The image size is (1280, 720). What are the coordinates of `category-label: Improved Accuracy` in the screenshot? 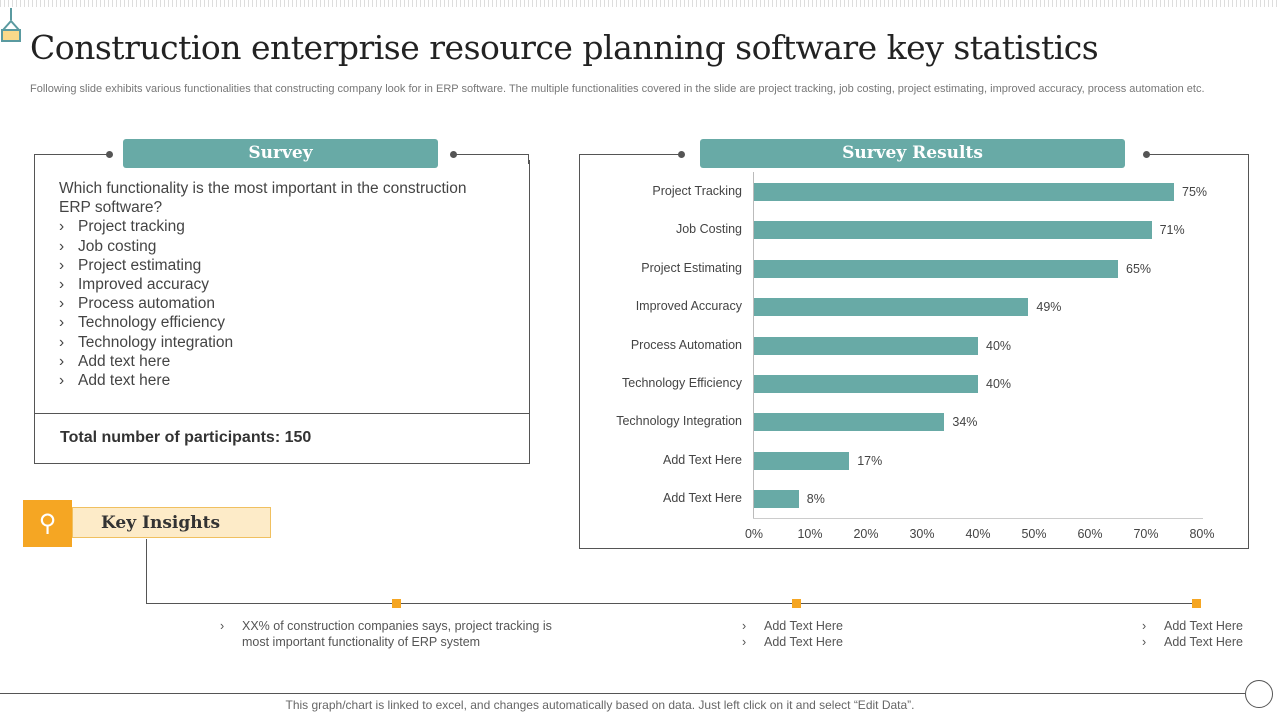 It's located at (688, 306).